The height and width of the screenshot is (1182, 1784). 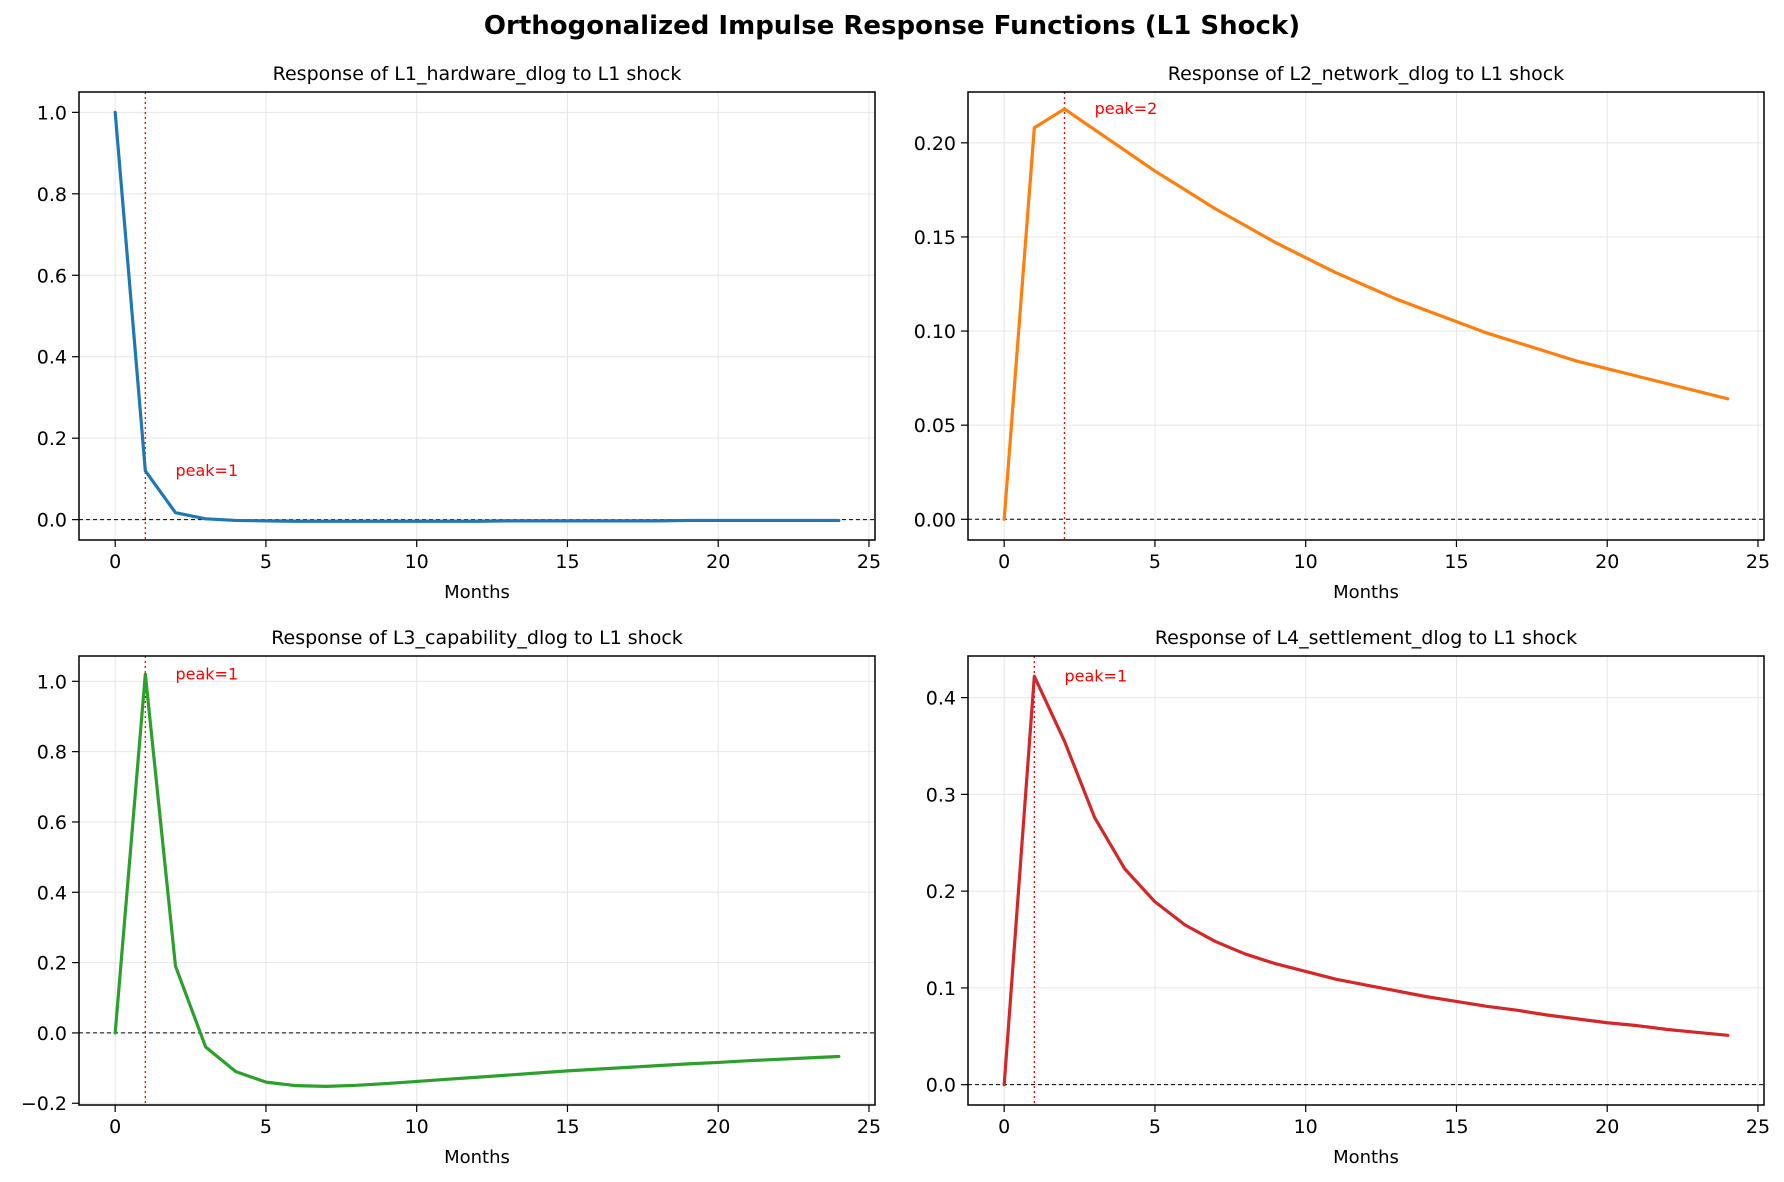 I want to click on y-tick-label: 0.15, so click(x=935, y=238).